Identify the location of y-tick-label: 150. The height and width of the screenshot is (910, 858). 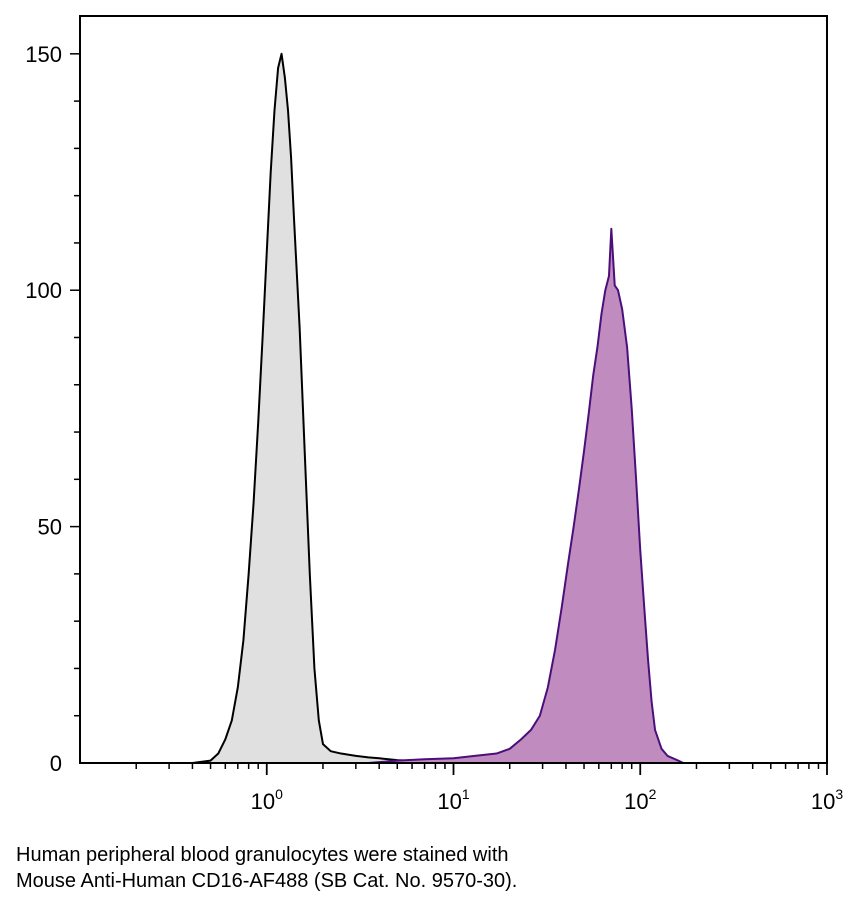
(43, 54).